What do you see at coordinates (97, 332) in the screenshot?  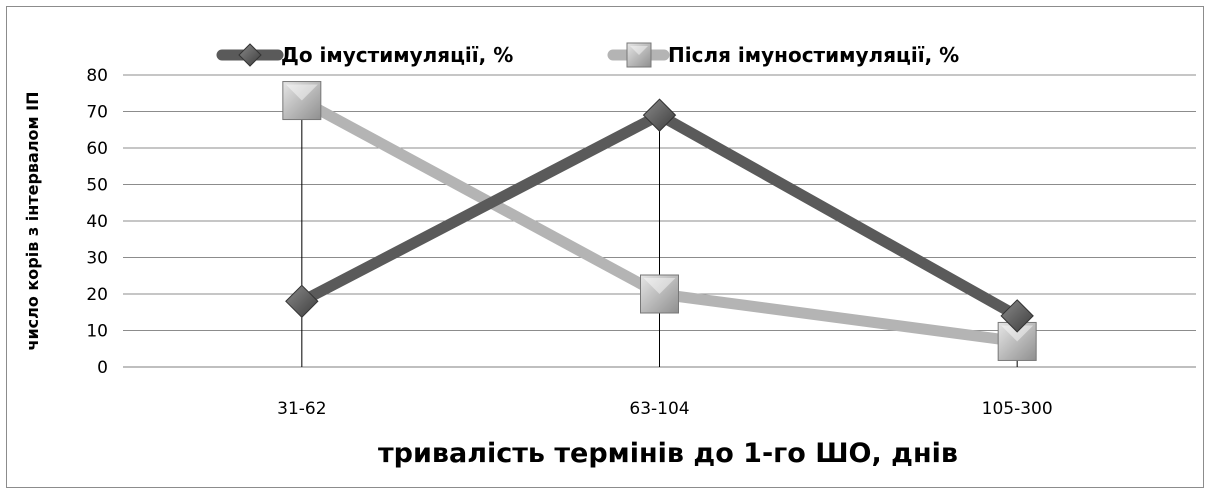 I see `y-tick-label: 10` at bounding box center [97, 332].